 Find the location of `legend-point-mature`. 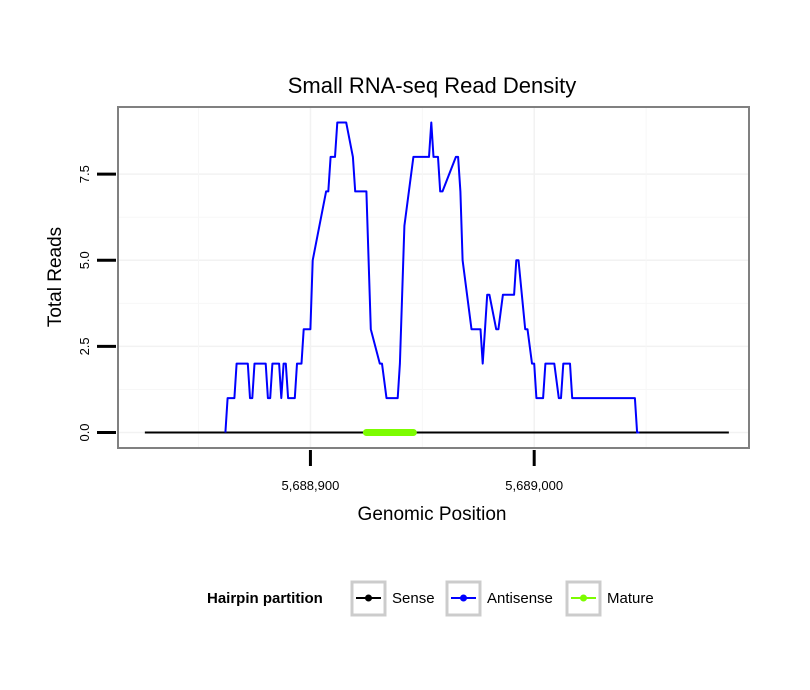

legend-point-mature is located at coordinates (583, 598).